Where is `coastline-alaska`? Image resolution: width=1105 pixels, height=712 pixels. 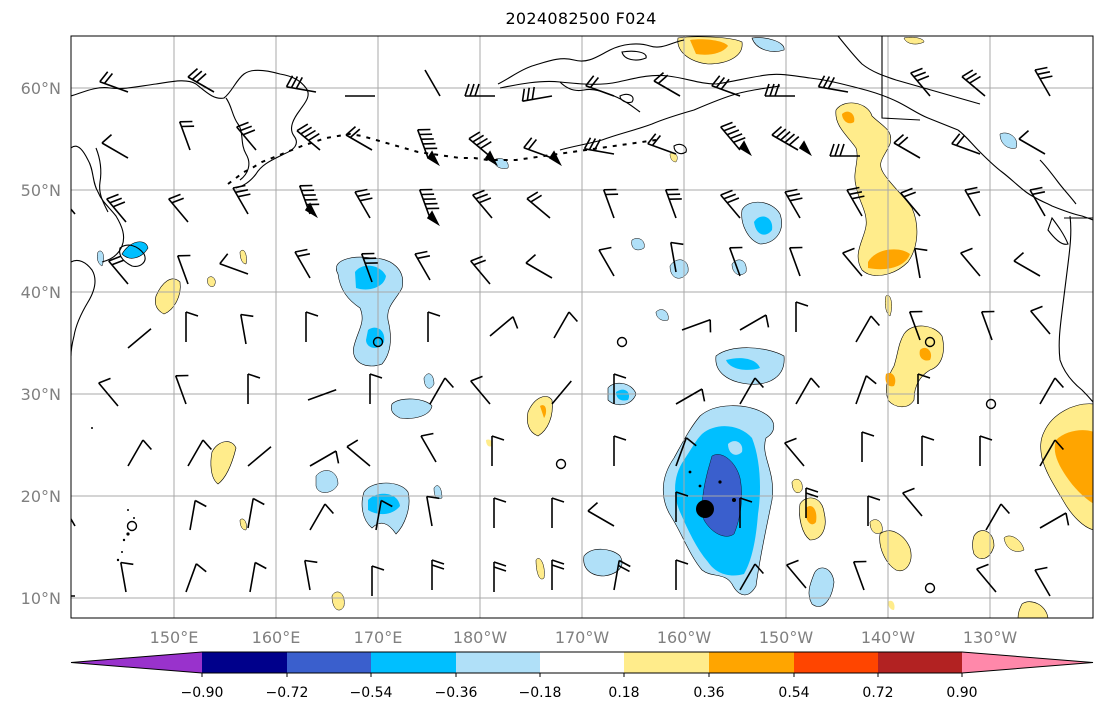 coastline-alaska is located at coordinates (729, 102).